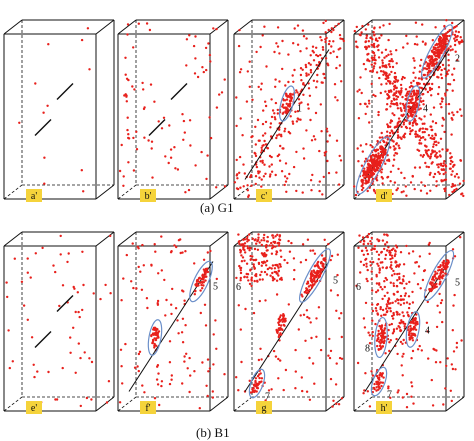  What do you see at coordinates (384, 196) in the screenshot?
I see `panel-label: d'` at bounding box center [384, 196].